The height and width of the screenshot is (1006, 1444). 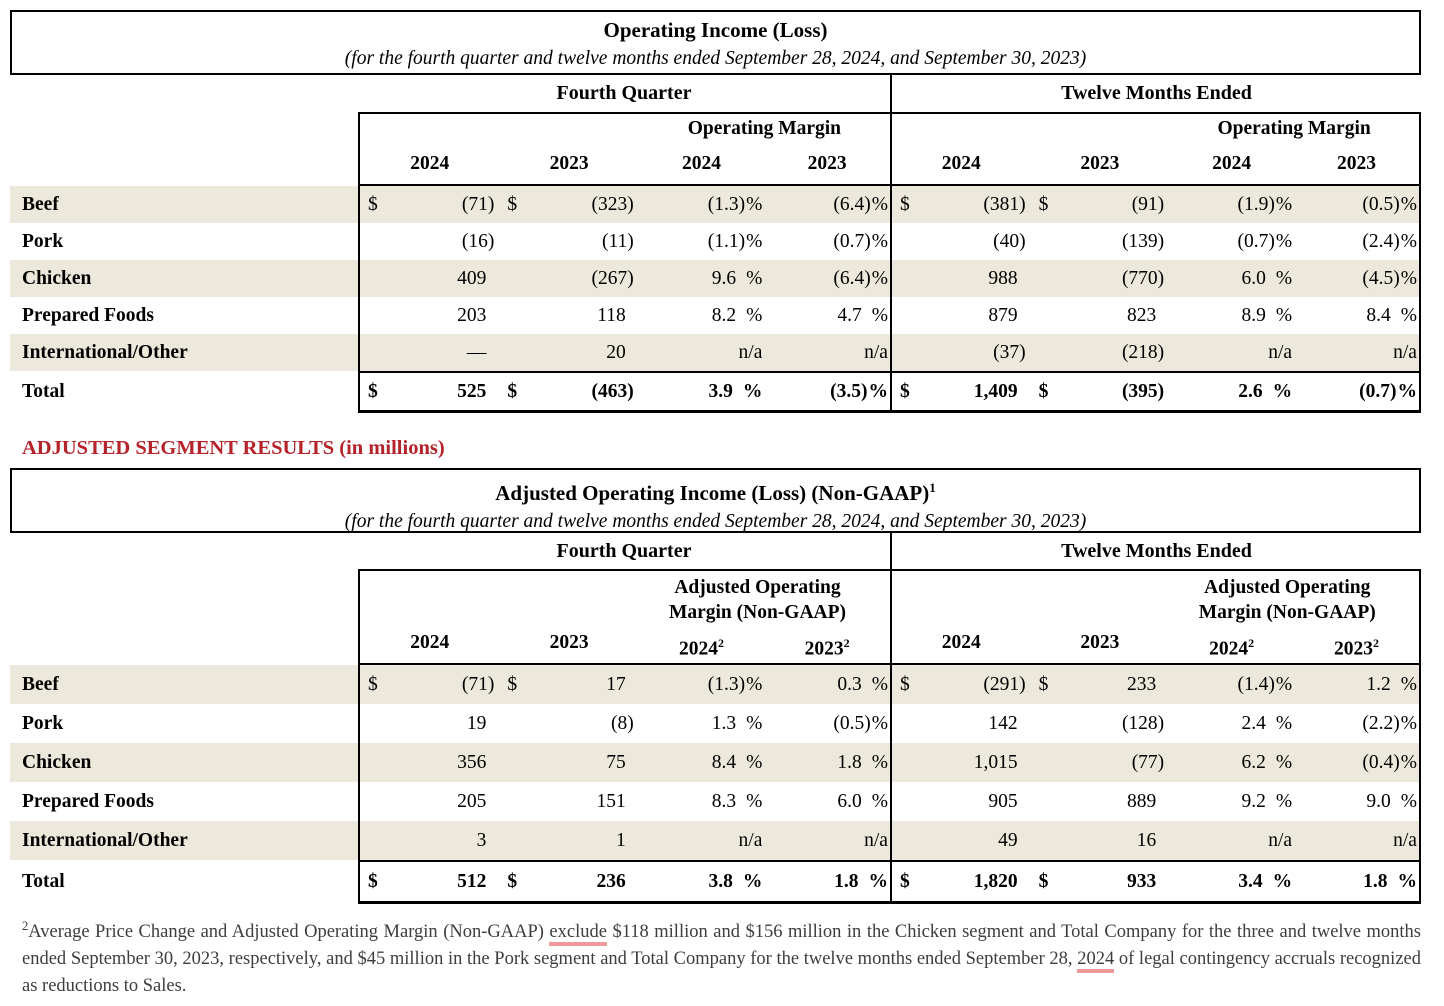 I want to click on margin-cell: (1.1)%, so click(x=702, y=241).